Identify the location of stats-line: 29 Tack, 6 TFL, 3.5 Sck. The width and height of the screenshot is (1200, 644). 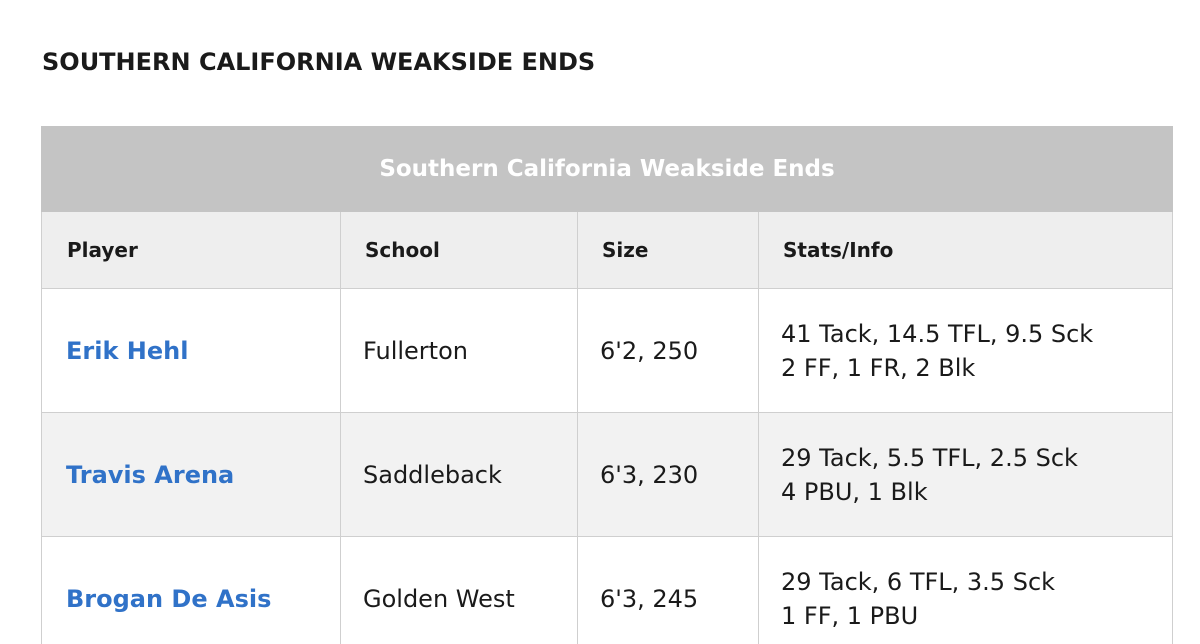
(918, 581).